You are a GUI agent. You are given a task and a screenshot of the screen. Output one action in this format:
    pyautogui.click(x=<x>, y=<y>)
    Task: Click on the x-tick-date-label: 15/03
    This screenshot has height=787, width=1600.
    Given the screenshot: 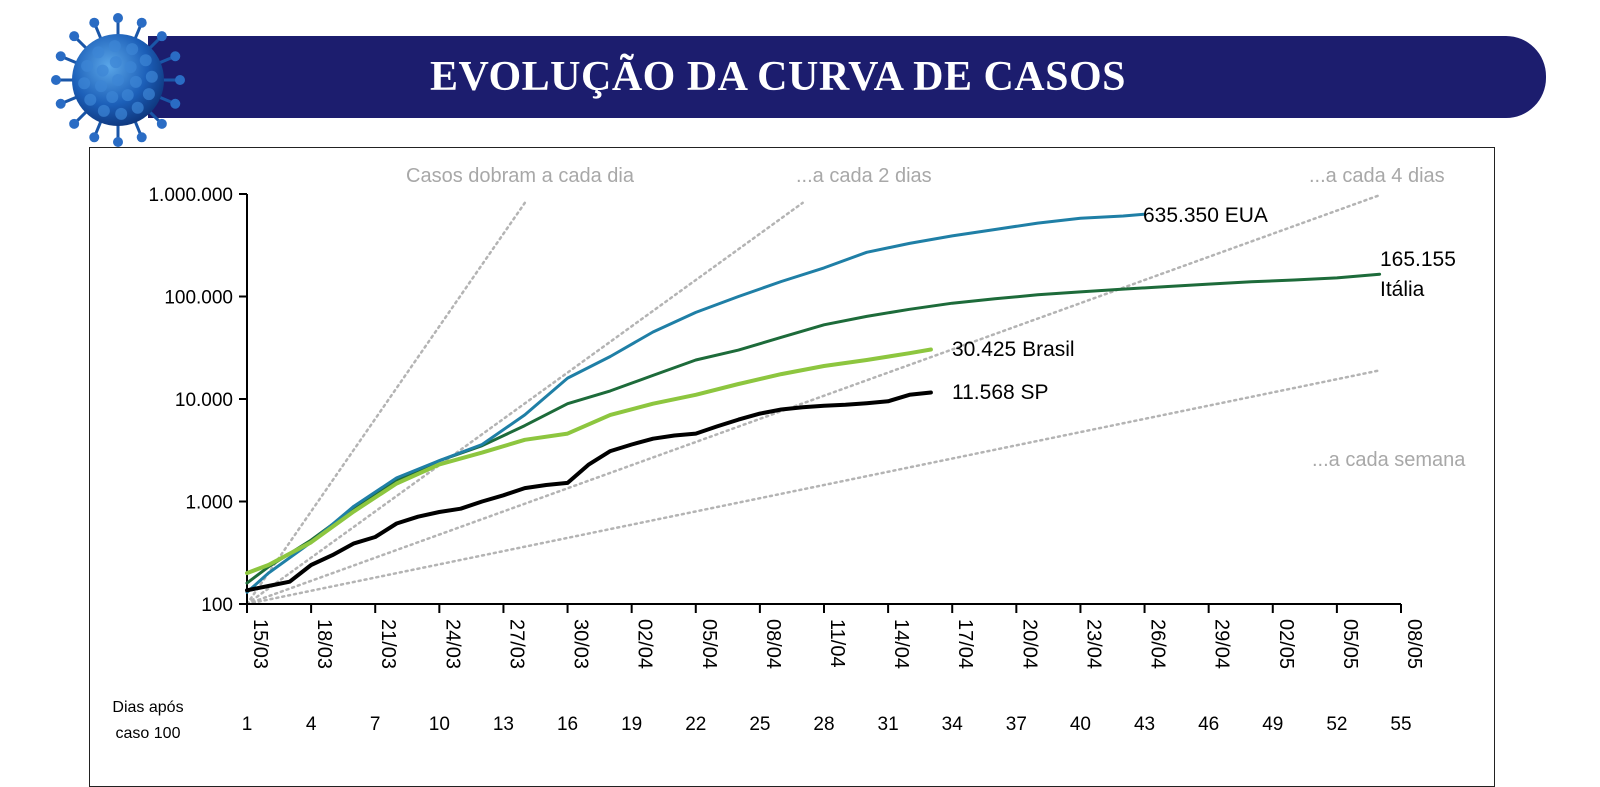 What is the action you would take?
    pyautogui.click(x=260, y=644)
    